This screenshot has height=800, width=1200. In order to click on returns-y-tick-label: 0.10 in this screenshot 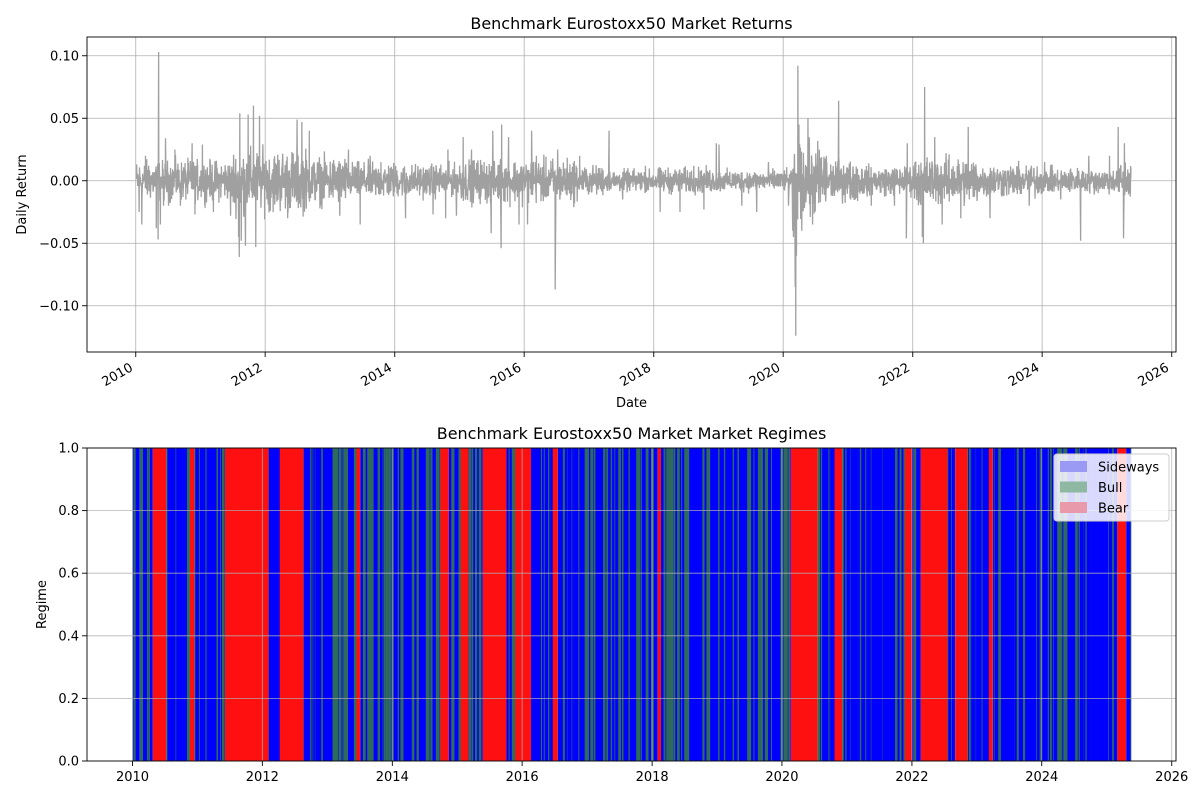, I will do `click(64, 56)`.